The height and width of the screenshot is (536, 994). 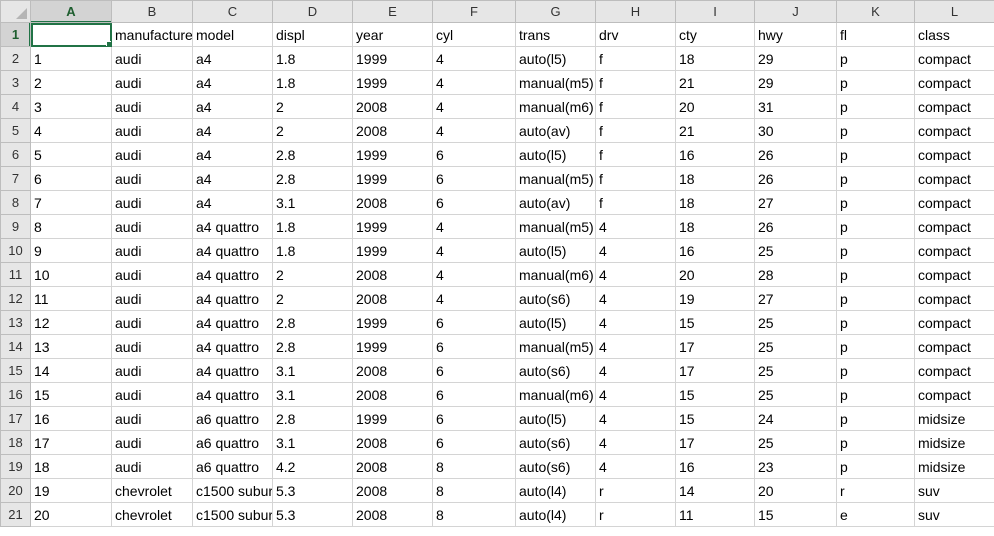 What do you see at coordinates (312, 274) in the screenshot?
I see `cell-d11: 2` at bounding box center [312, 274].